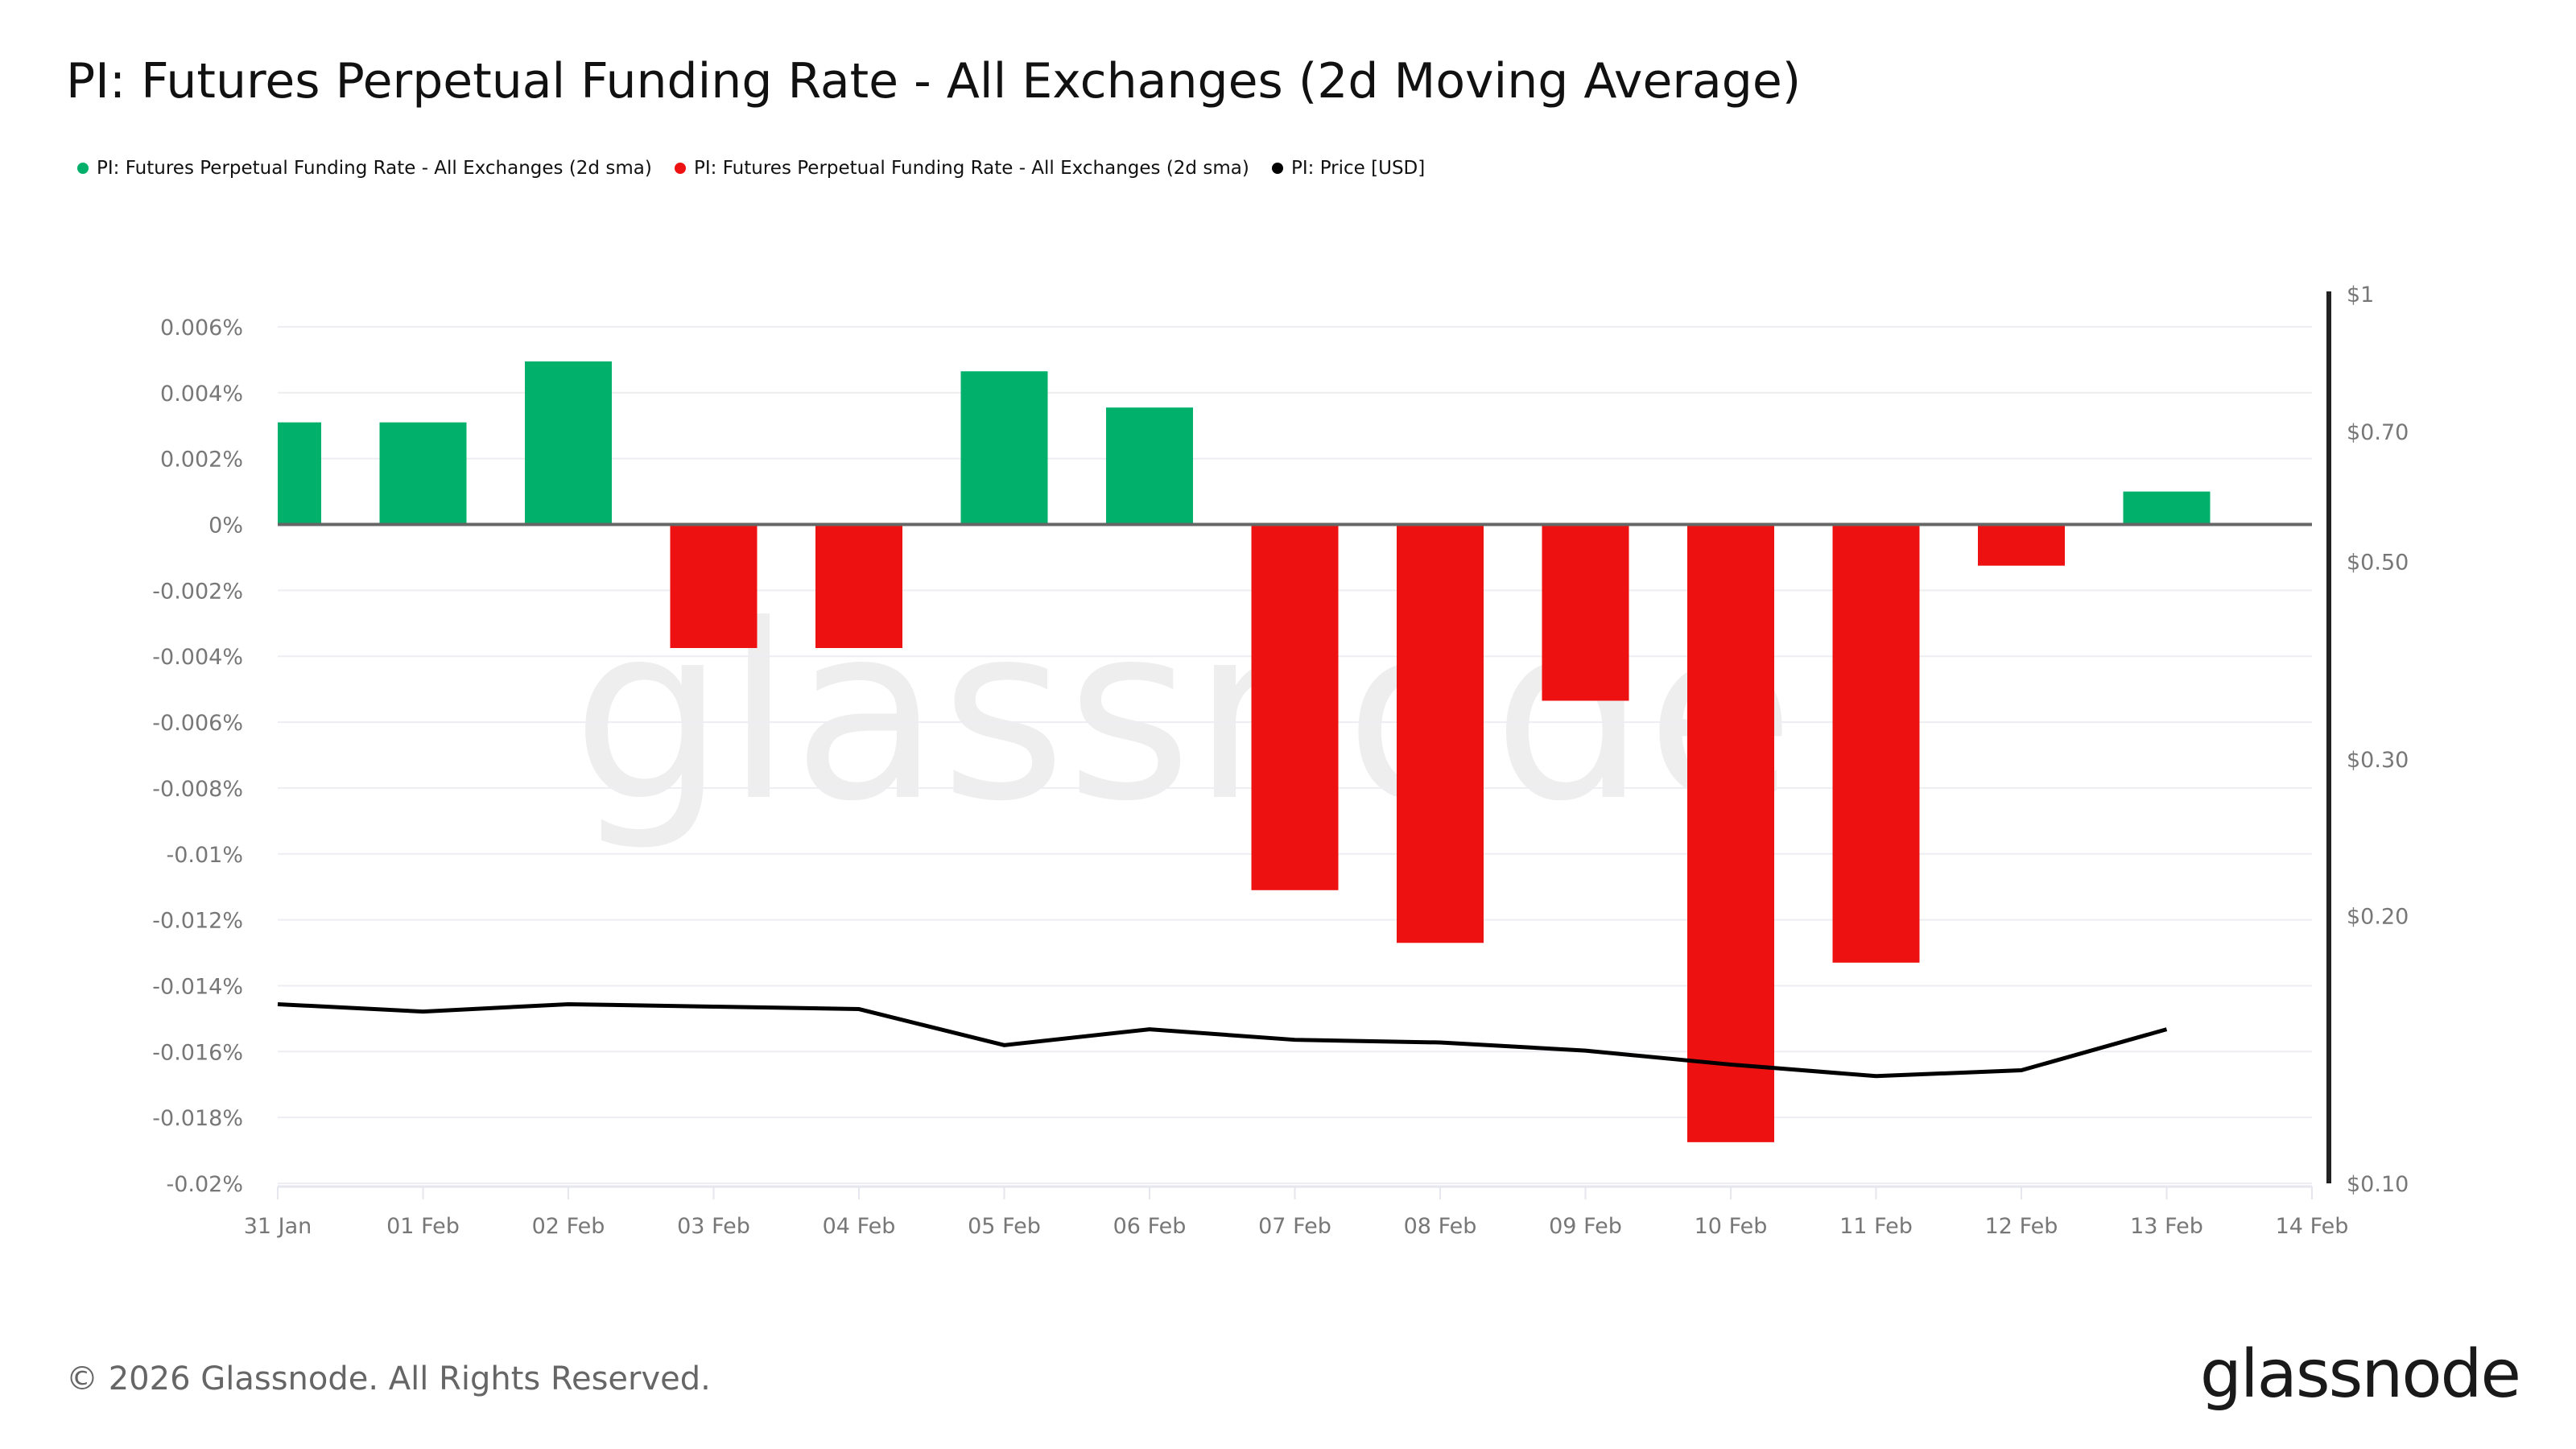 The image size is (2576, 1449). Describe the element at coordinates (2378, 432) in the screenshot. I see `y-right-tick-label: $0.70` at that location.